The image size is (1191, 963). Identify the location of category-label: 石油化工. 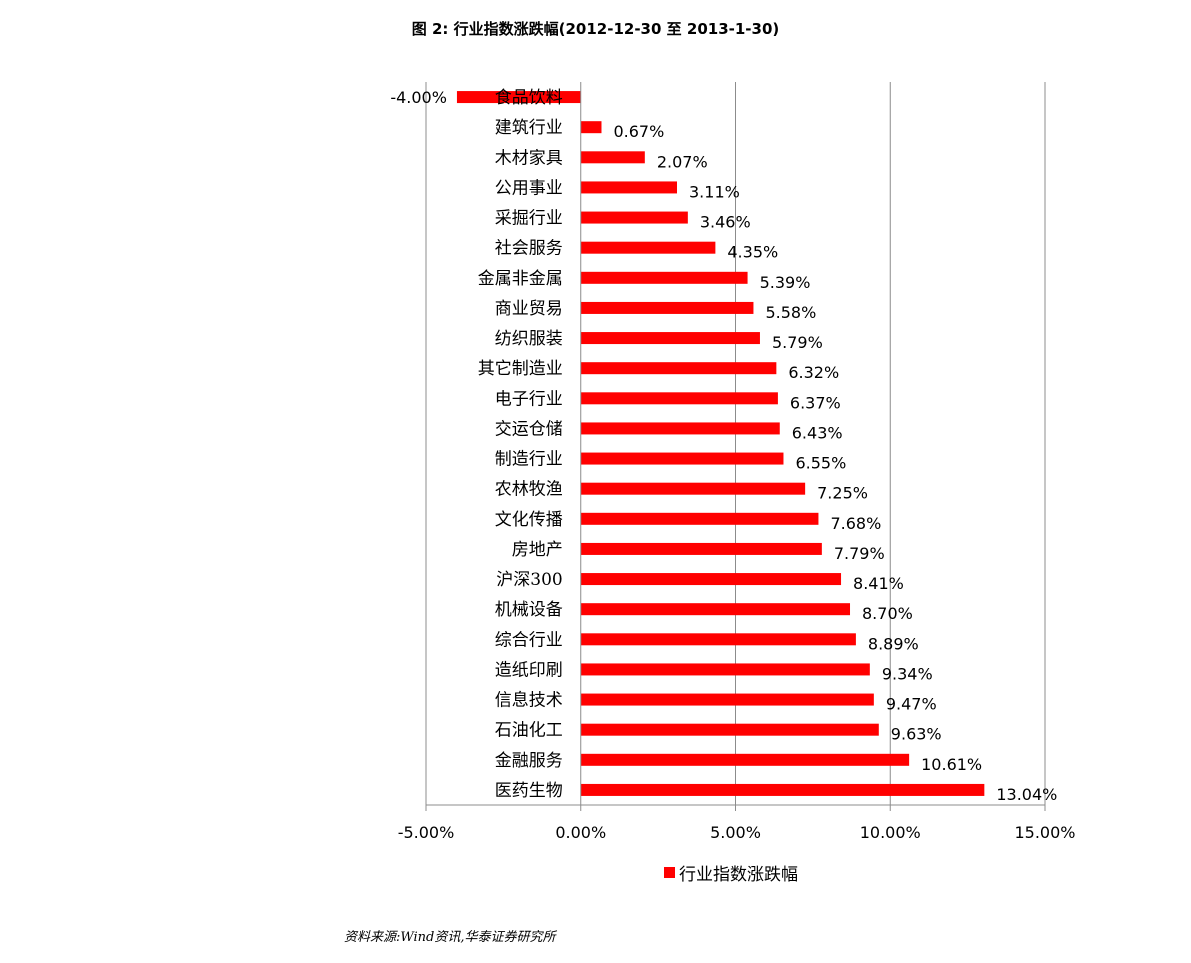
(529, 731).